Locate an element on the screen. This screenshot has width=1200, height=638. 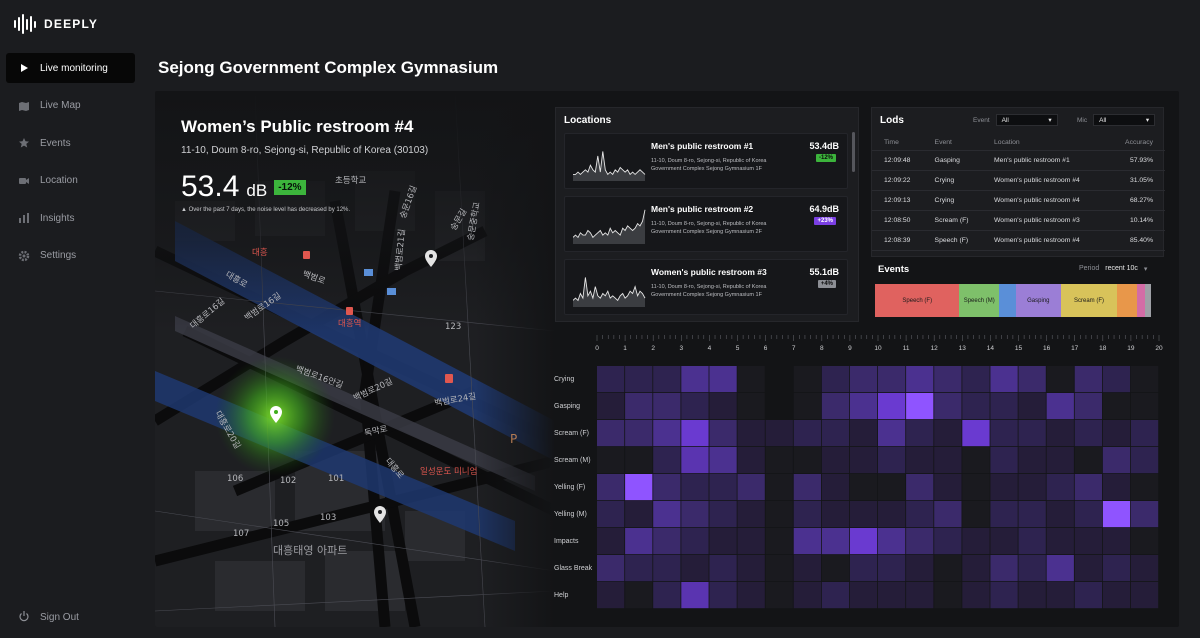
event-segment: Gasping is located at coordinates (1038, 300).